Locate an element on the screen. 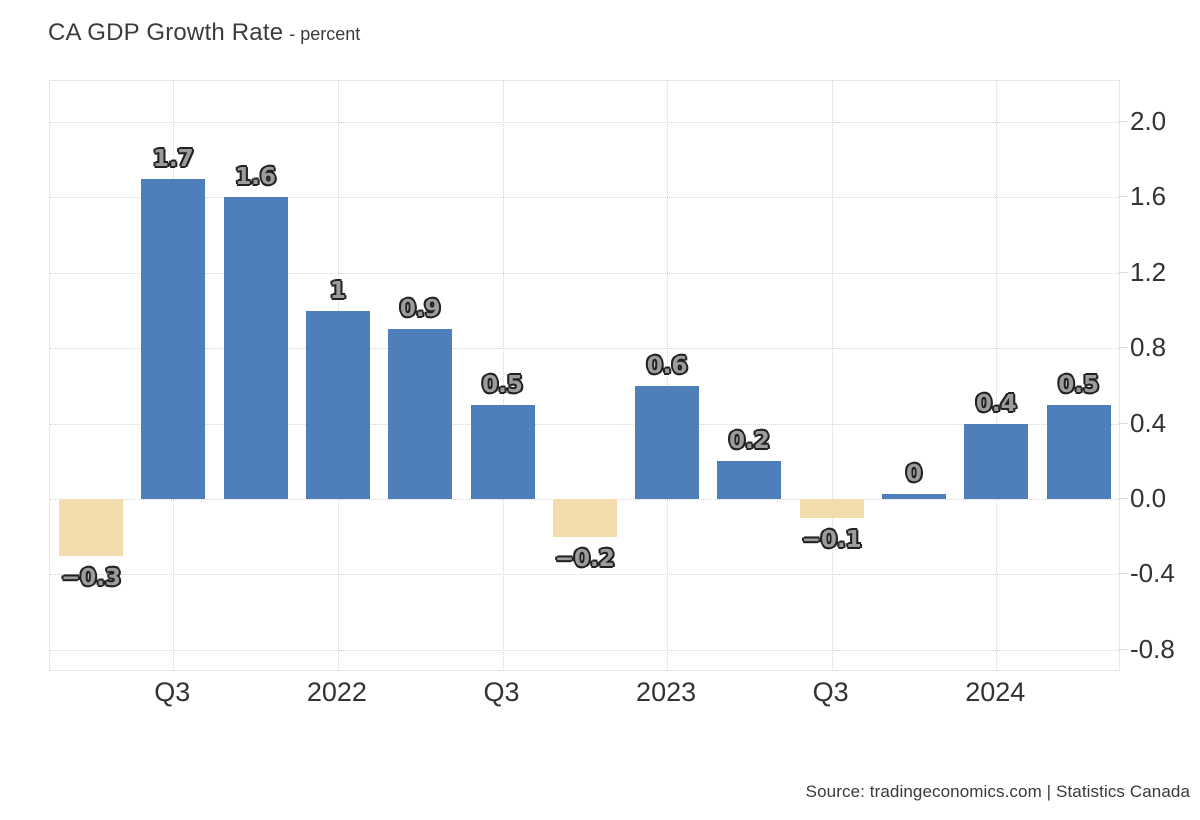 This screenshot has height=820, width=1200. y-tick-label: -0.4 is located at coordinates (1152, 573).